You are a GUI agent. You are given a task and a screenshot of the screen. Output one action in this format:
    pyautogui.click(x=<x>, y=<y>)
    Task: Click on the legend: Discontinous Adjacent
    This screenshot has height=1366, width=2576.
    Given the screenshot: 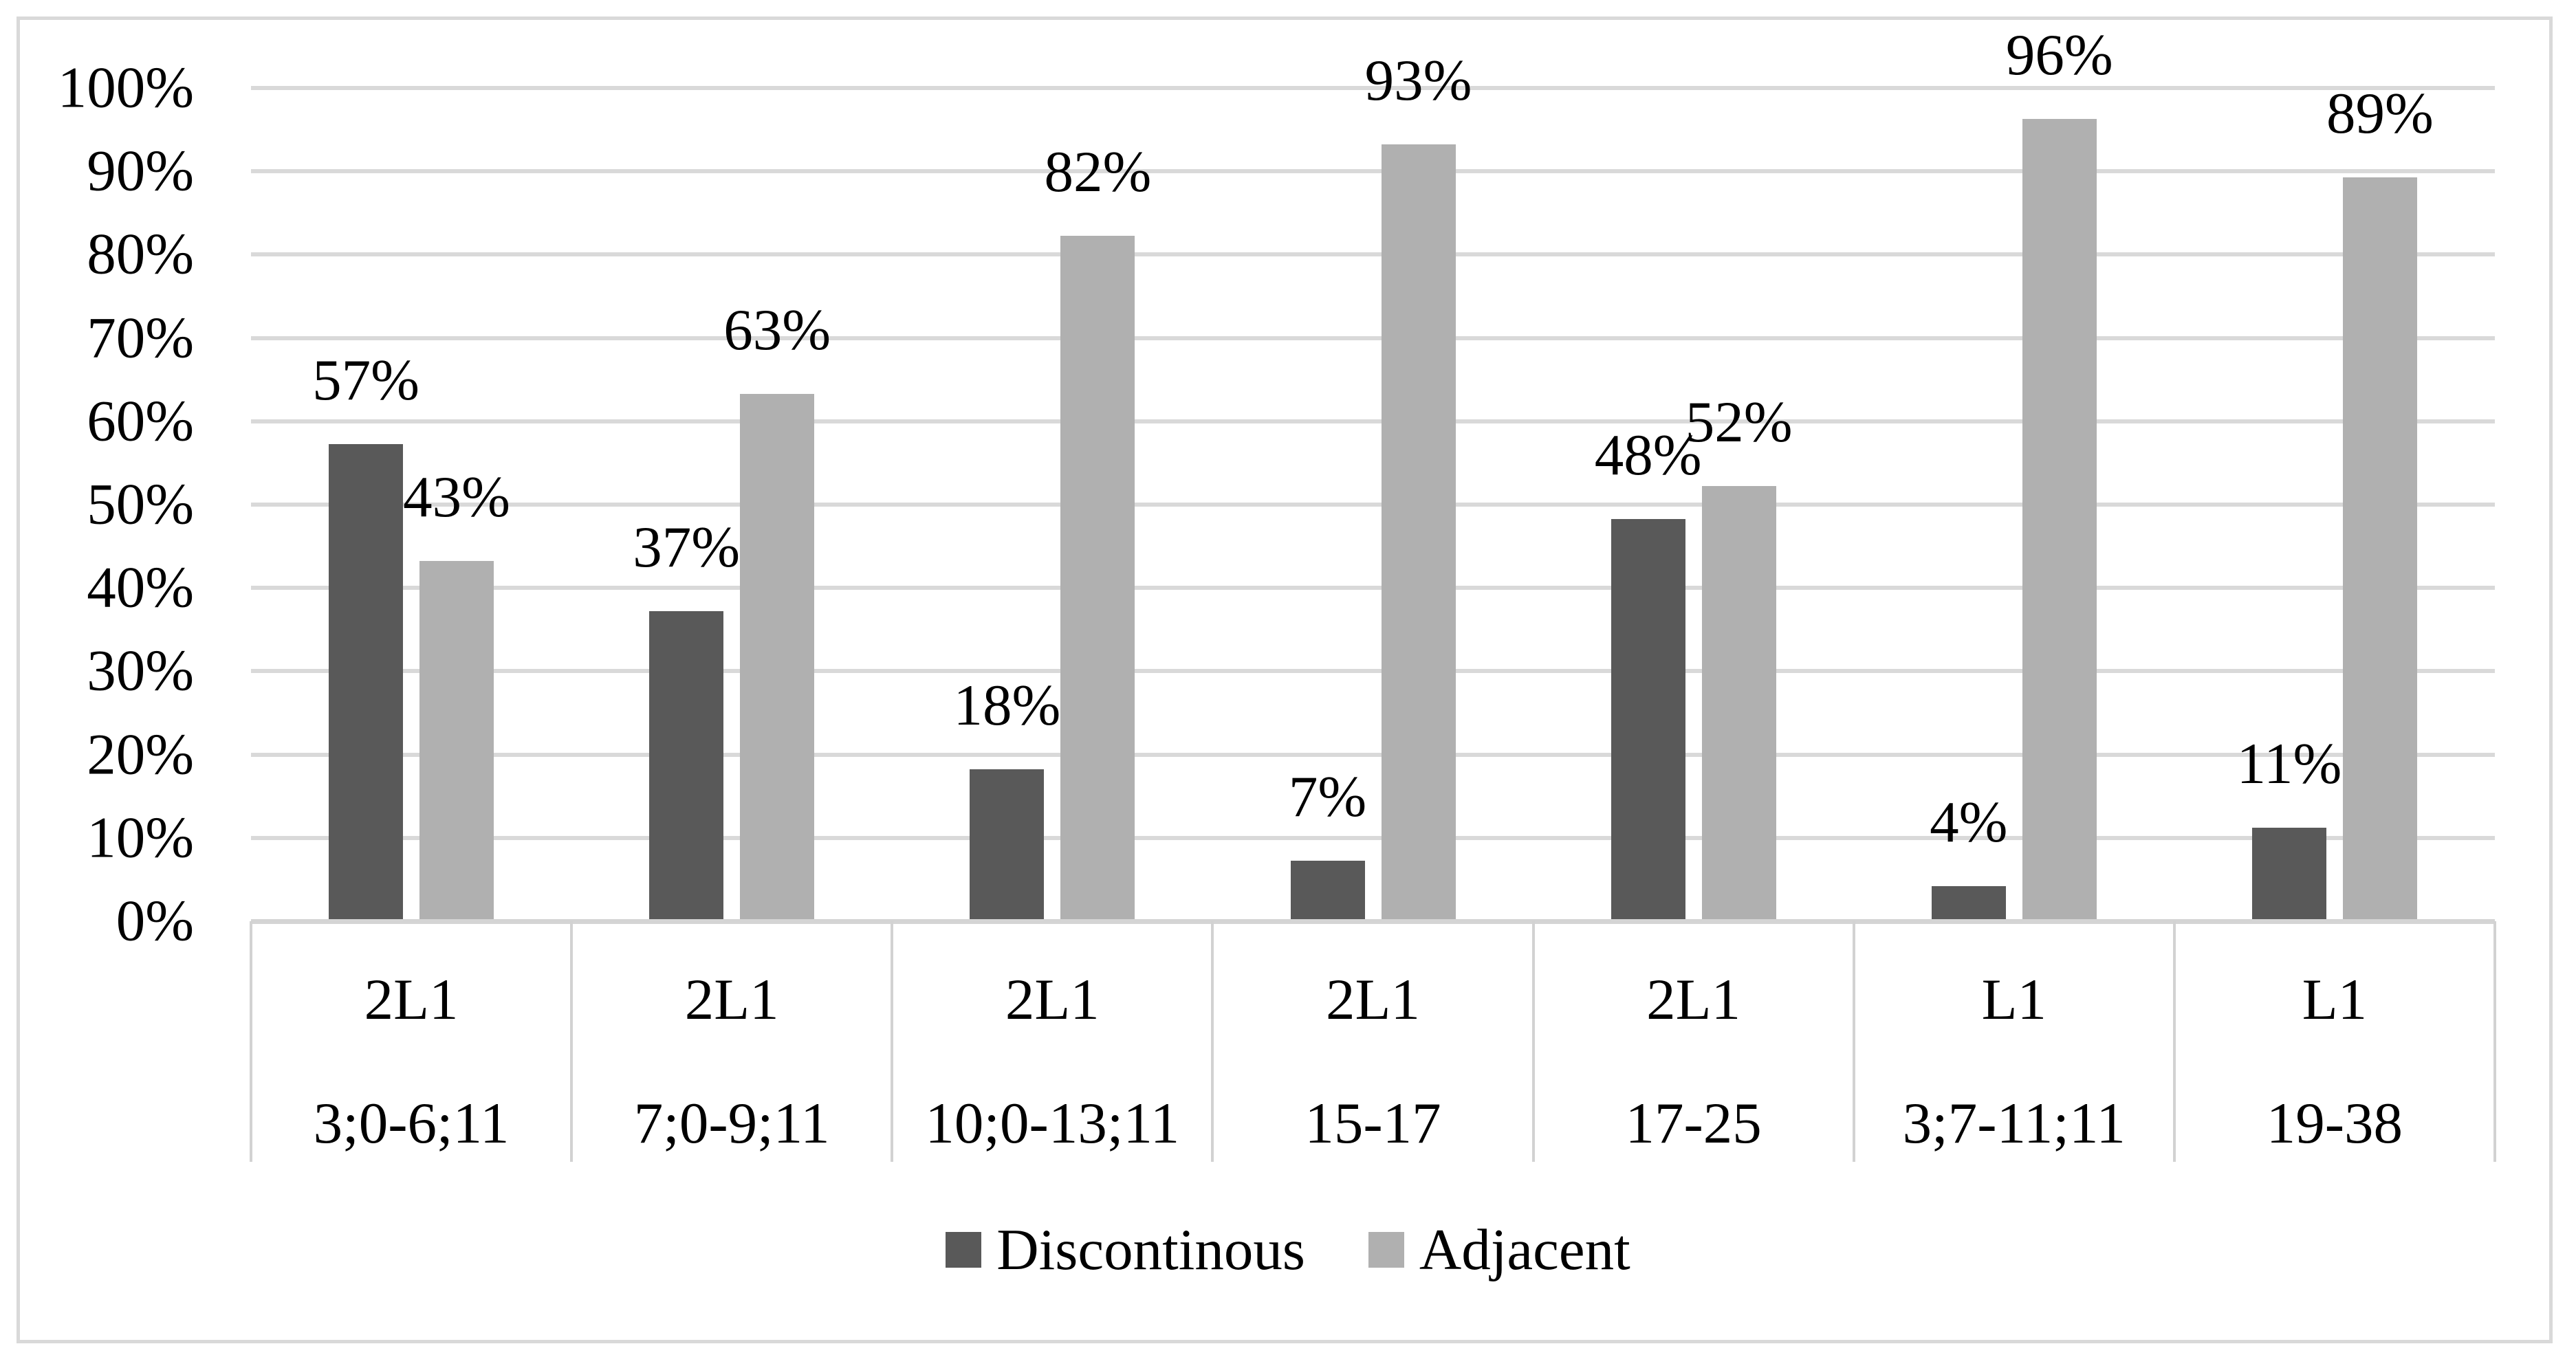 What is the action you would take?
    pyautogui.click(x=1288, y=1249)
    